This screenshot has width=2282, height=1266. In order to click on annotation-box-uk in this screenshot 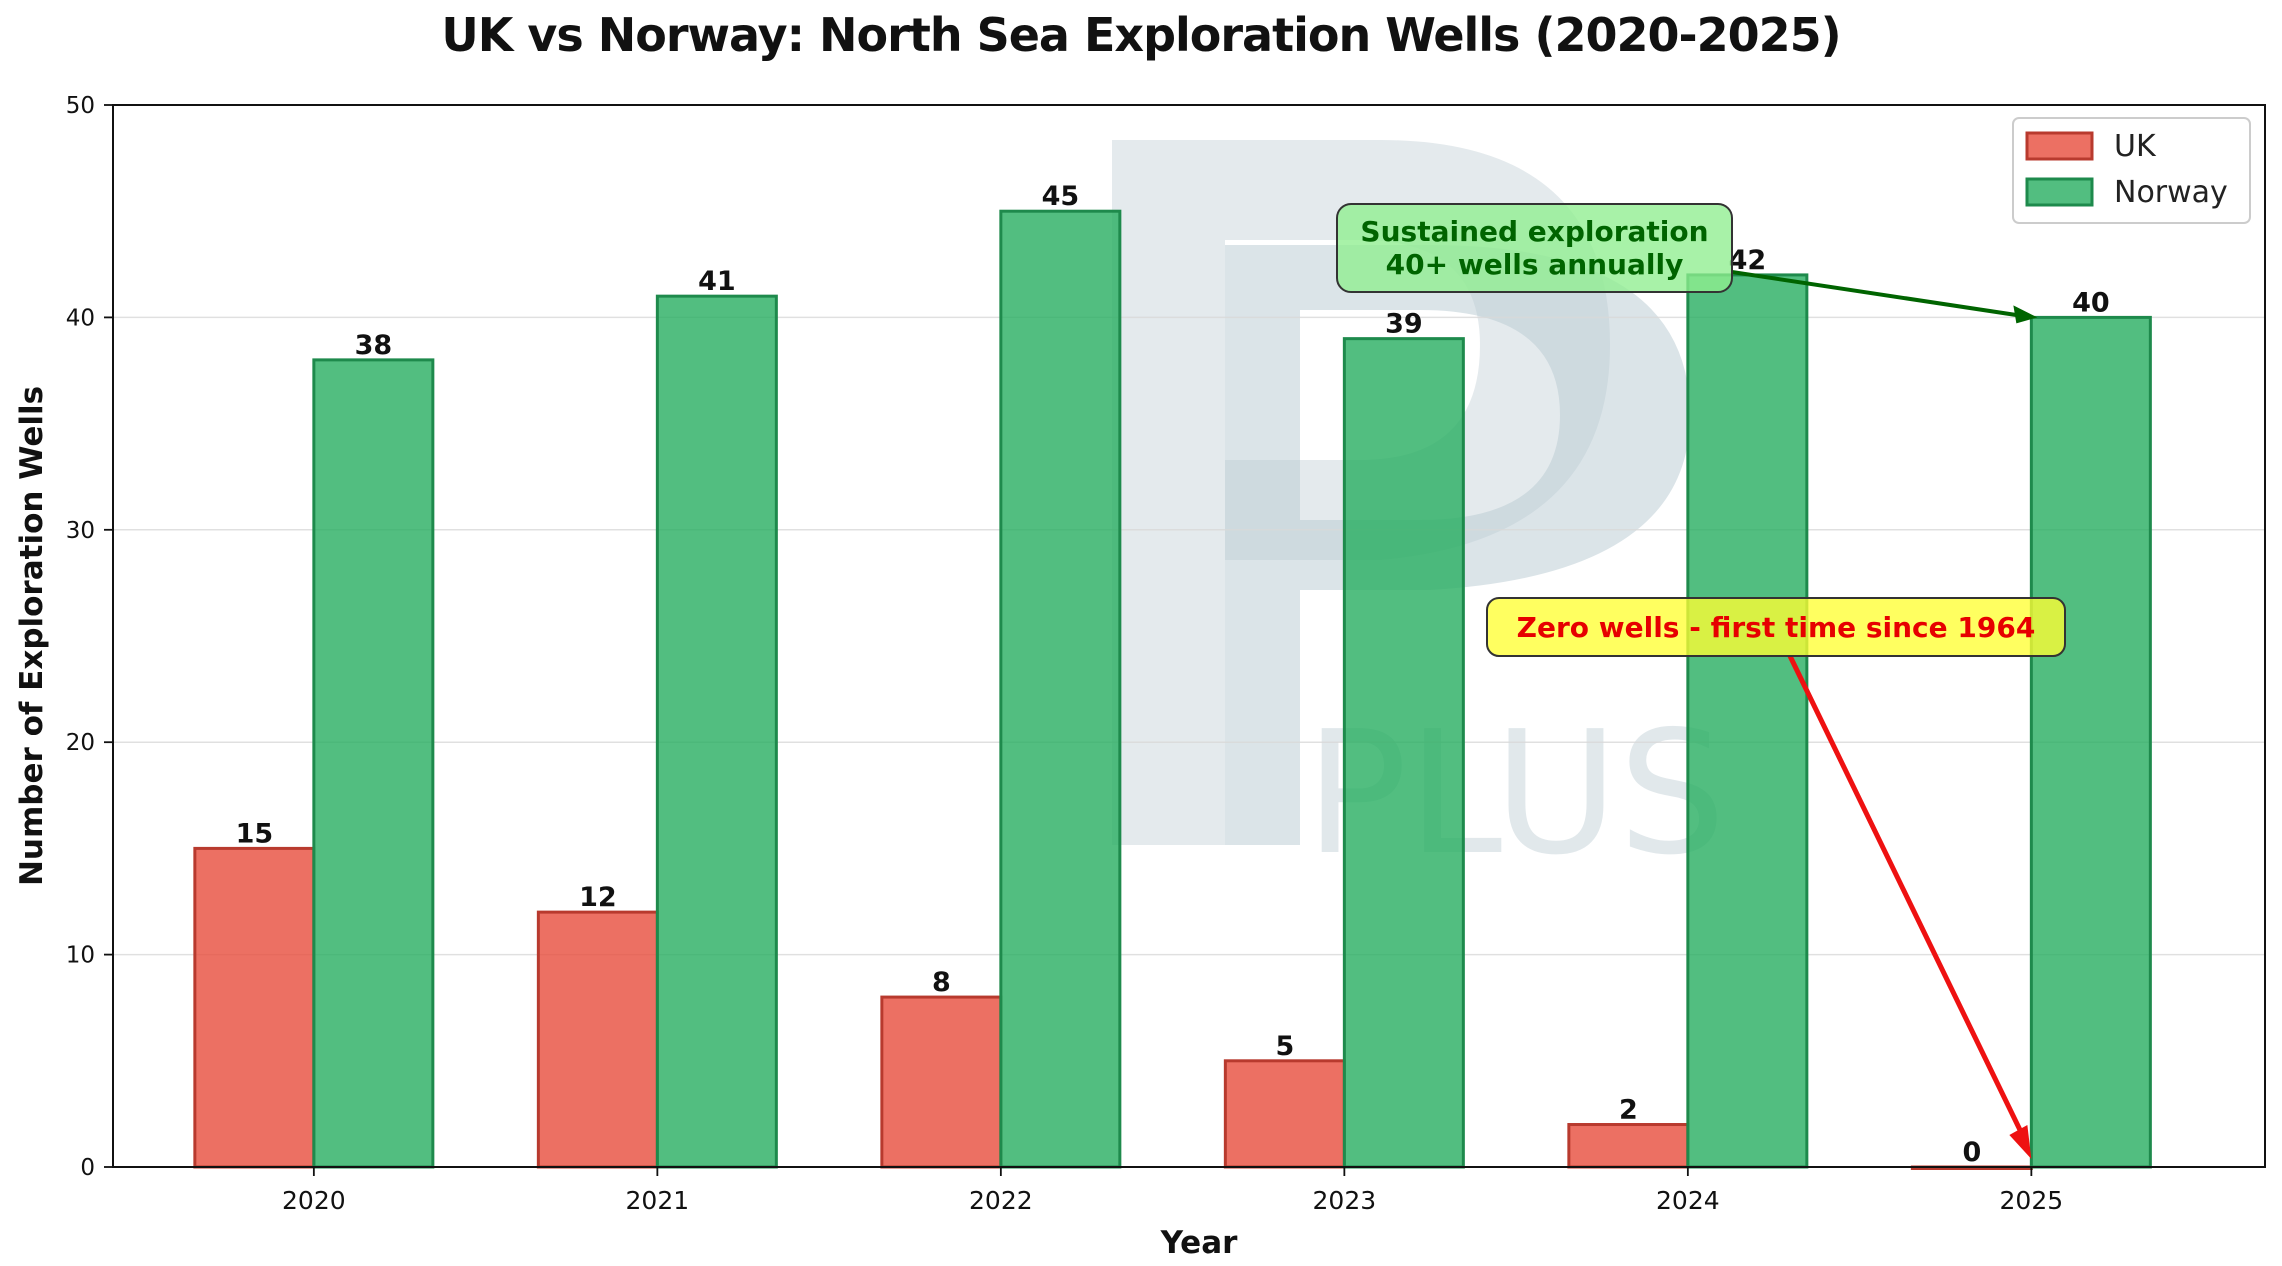, I will do `click(1776, 627)`.